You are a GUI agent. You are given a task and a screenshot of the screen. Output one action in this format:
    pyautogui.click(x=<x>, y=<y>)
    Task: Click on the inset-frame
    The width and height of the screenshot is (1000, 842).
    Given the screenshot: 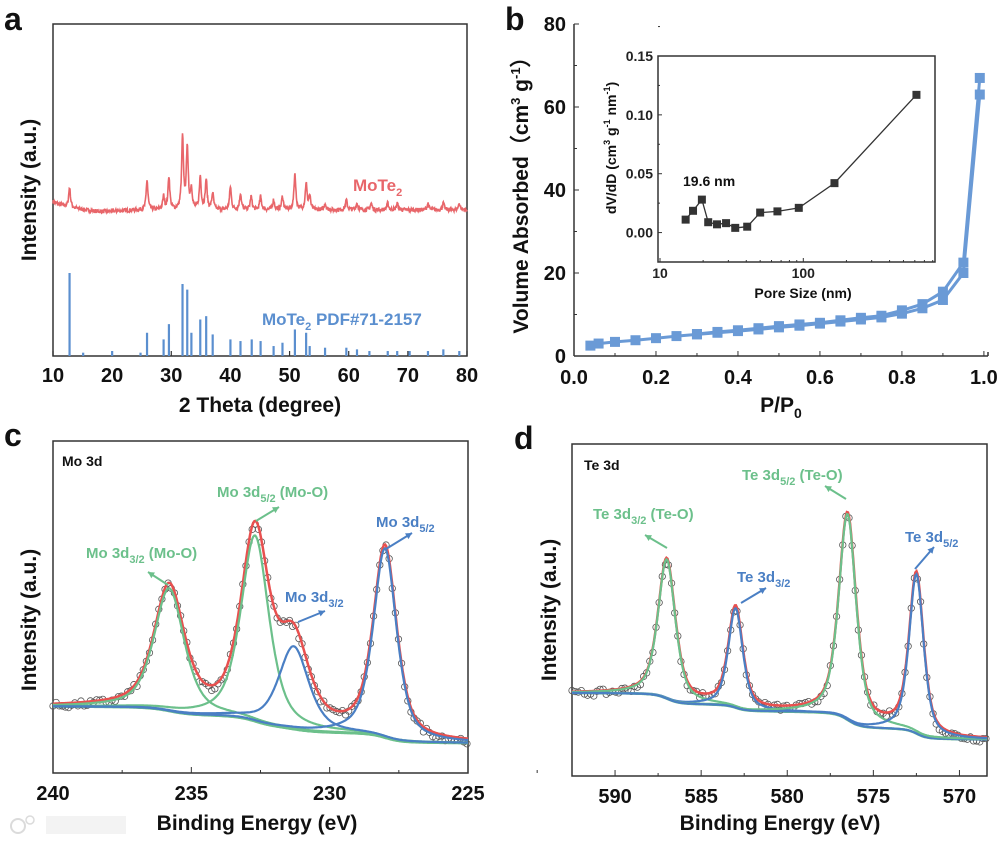 What is the action you would take?
    pyautogui.click(x=796, y=159)
    